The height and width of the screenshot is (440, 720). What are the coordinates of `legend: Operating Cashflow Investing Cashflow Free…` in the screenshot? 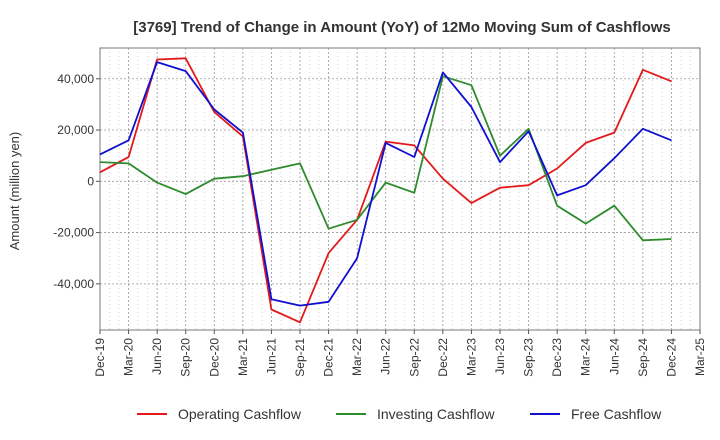 It's located at (399, 414).